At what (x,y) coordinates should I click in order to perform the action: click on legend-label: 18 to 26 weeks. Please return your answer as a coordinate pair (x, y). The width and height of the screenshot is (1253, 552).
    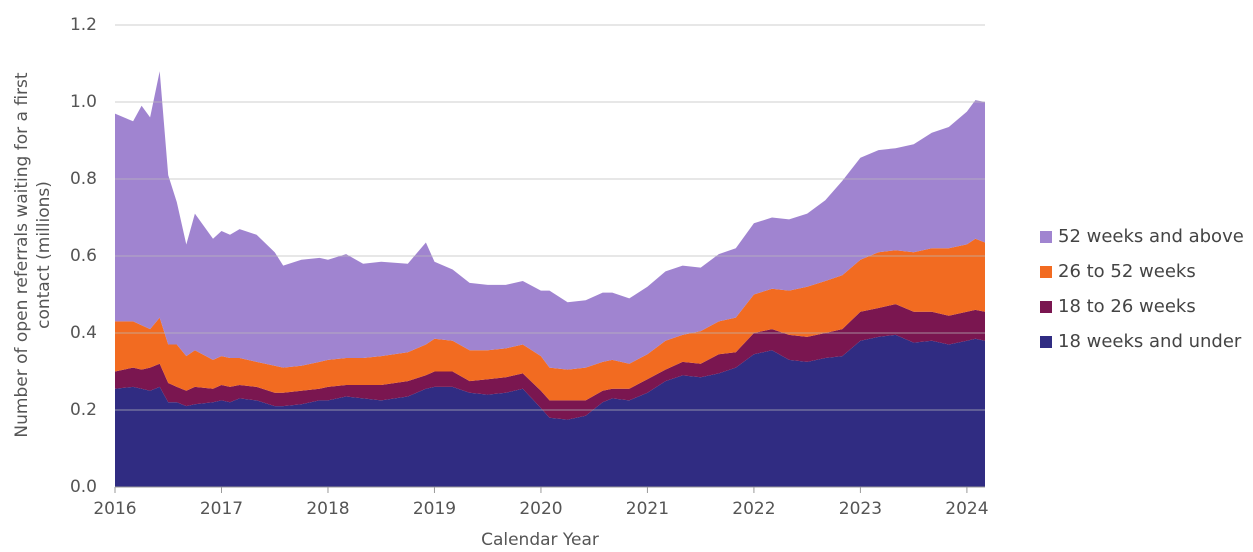
    Looking at the image, I should click on (1127, 306).